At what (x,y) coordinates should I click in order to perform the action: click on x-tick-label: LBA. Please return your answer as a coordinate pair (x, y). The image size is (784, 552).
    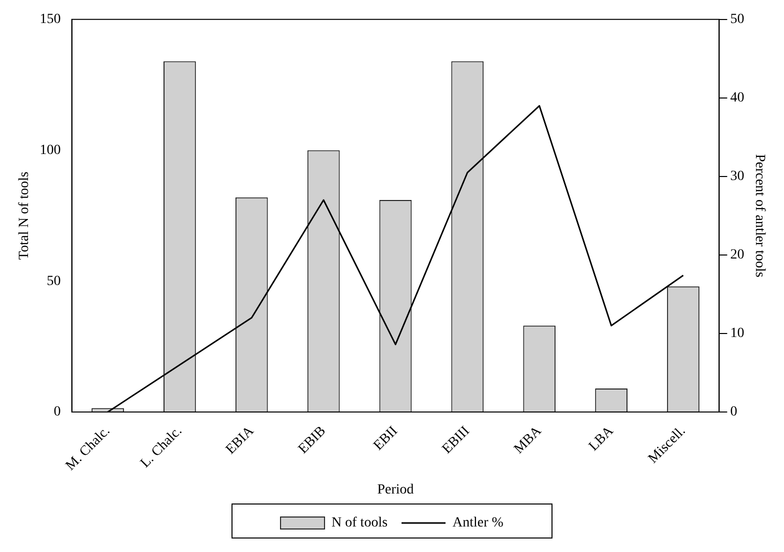
    Looking at the image, I should click on (602, 438).